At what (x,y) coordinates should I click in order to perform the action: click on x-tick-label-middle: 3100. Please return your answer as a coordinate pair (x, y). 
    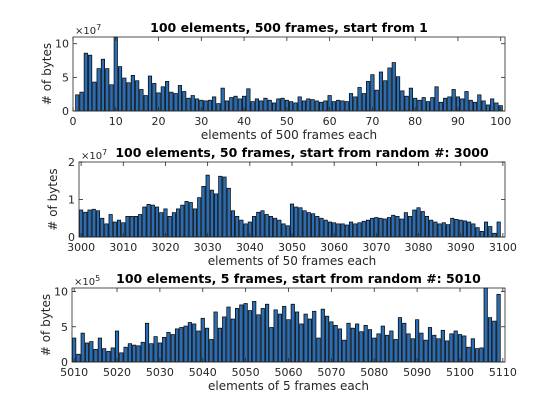
    Looking at the image, I should click on (503, 247).